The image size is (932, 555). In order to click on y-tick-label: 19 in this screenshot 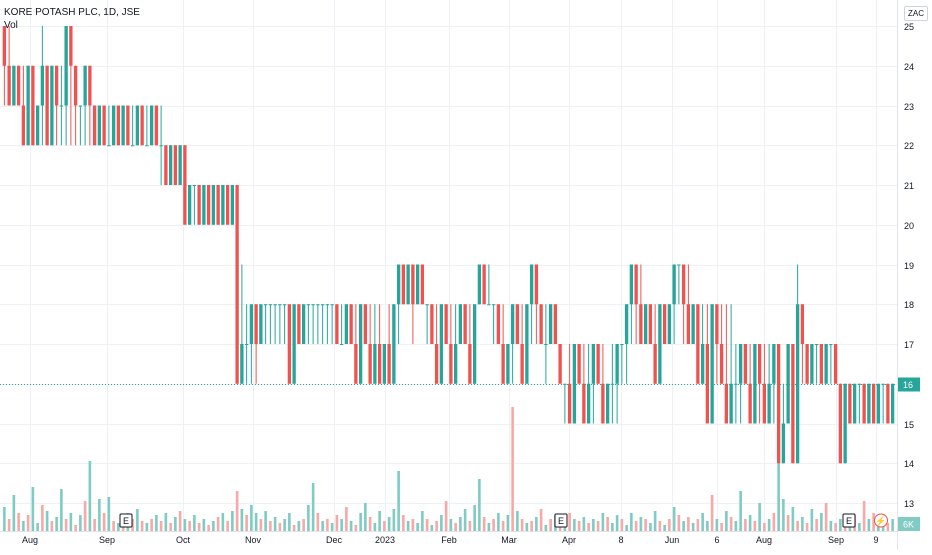, I will do `click(909, 266)`.